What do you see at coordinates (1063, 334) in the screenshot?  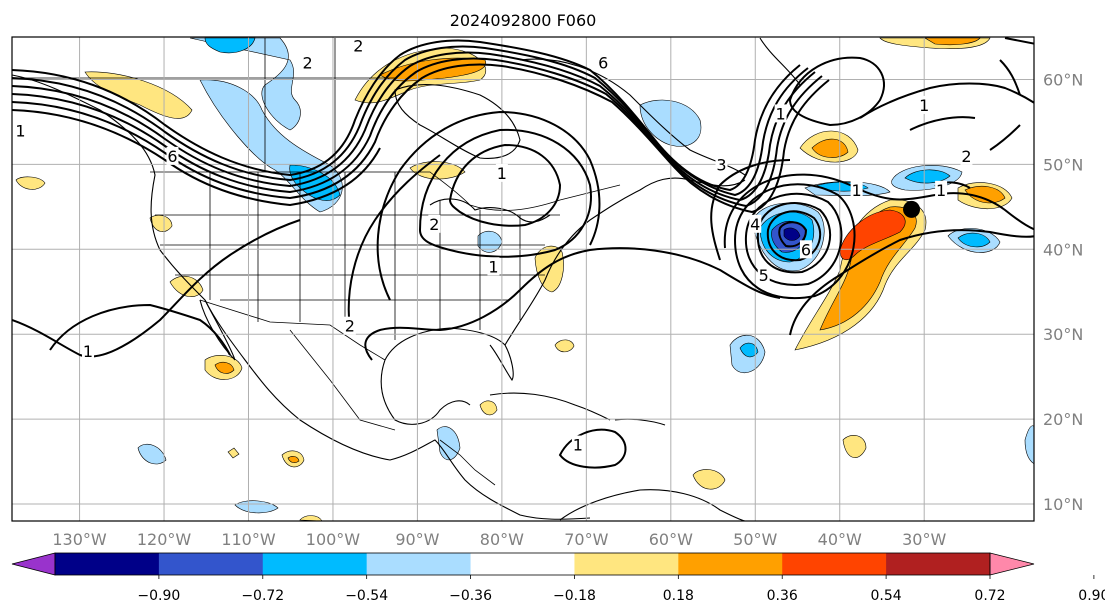 I see `latitude-tick-label: 30°N` at bounding box center [1063, 334].